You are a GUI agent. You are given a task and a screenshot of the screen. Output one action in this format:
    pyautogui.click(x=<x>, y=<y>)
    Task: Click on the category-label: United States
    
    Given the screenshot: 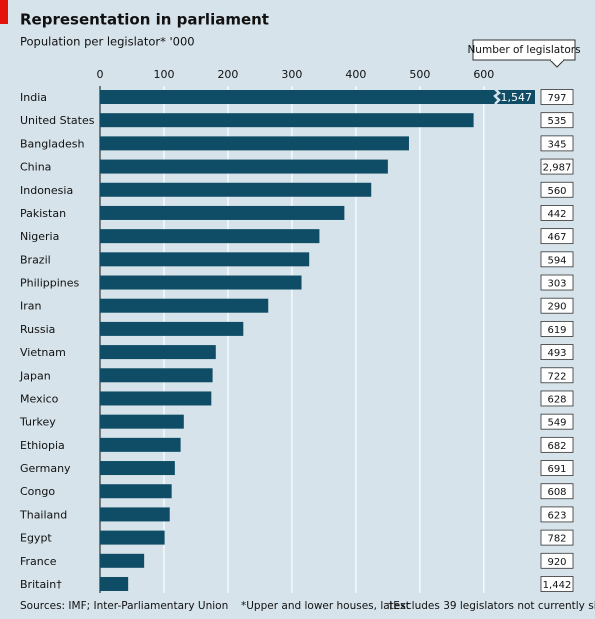 What is the action you would take?
    pyautogui.click(x=57, y=120)
    